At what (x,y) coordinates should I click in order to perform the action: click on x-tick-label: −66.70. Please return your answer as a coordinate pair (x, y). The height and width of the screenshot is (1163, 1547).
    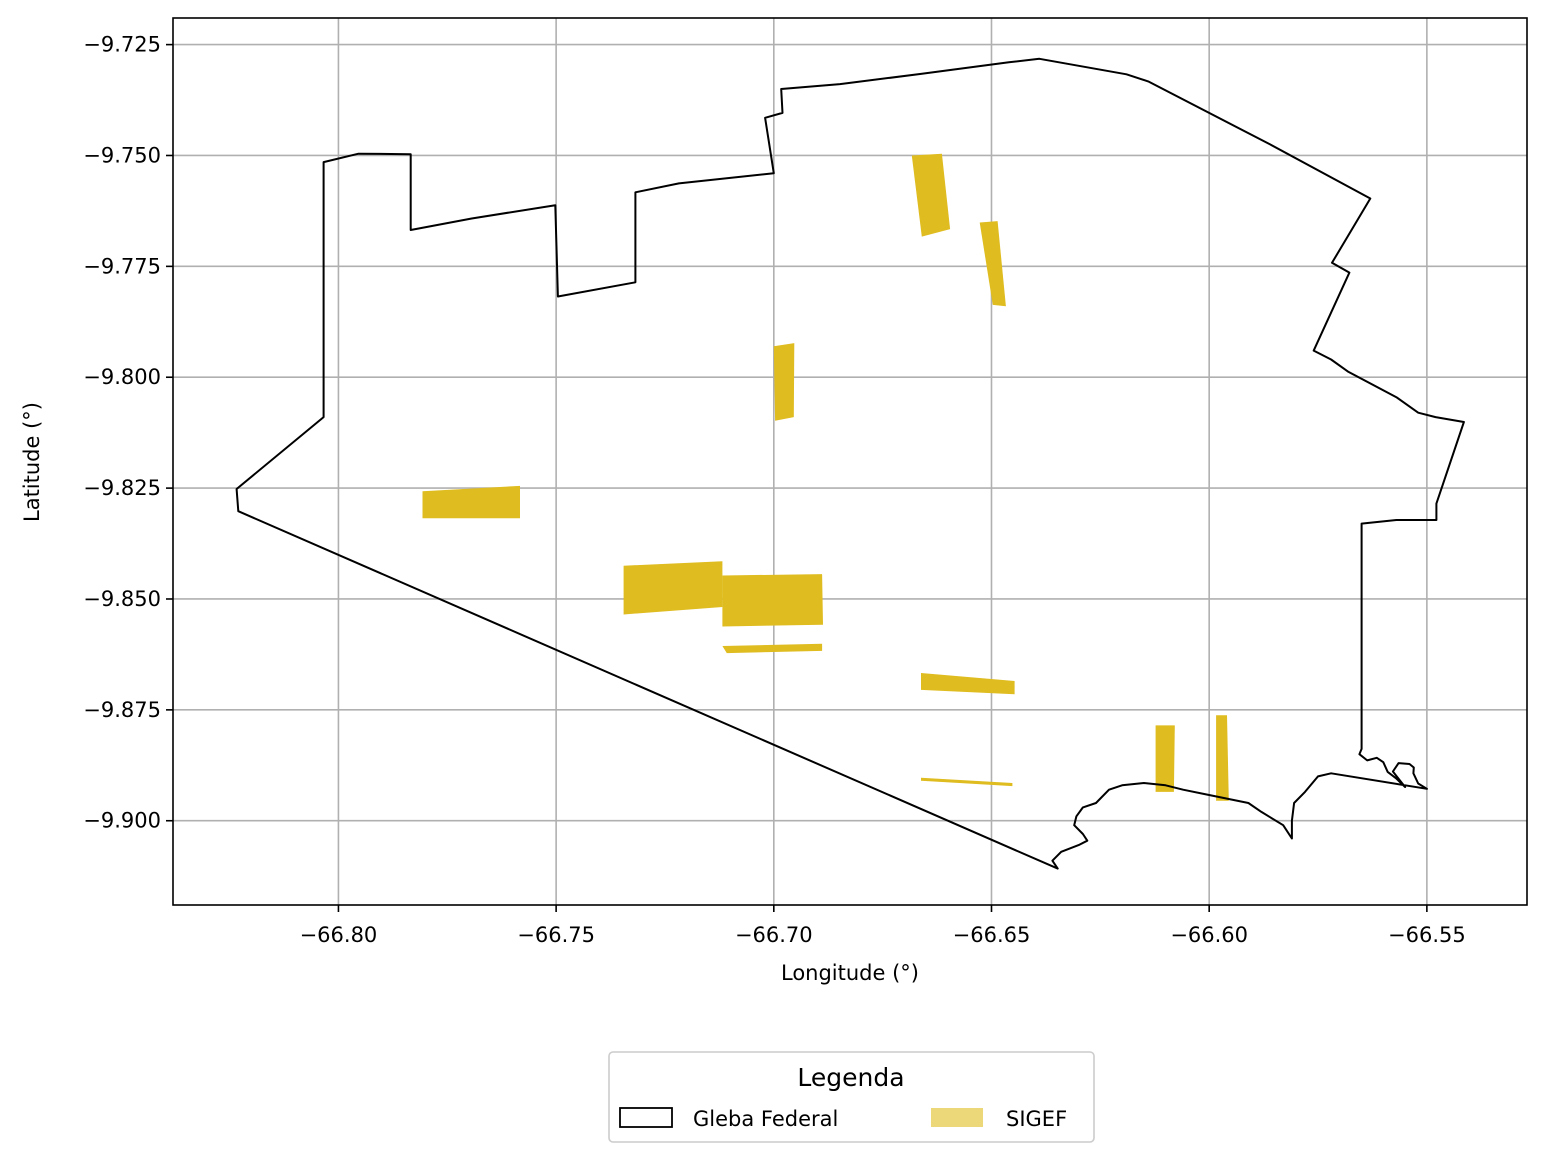
    Looking at the image, I should click on (774, 935).